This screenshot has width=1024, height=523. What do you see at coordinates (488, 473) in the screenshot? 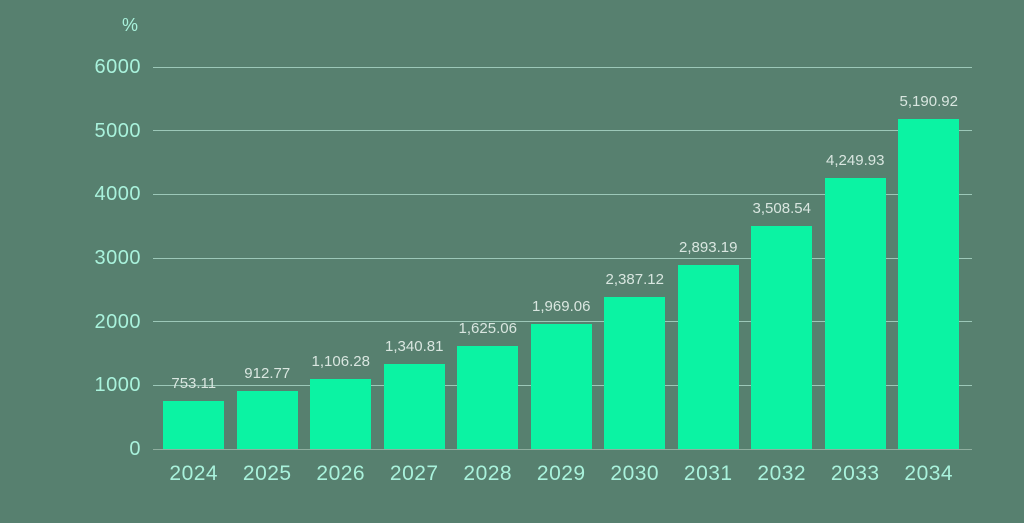
I see `x-tick-label: 2028` at bounding box center [488, 473].